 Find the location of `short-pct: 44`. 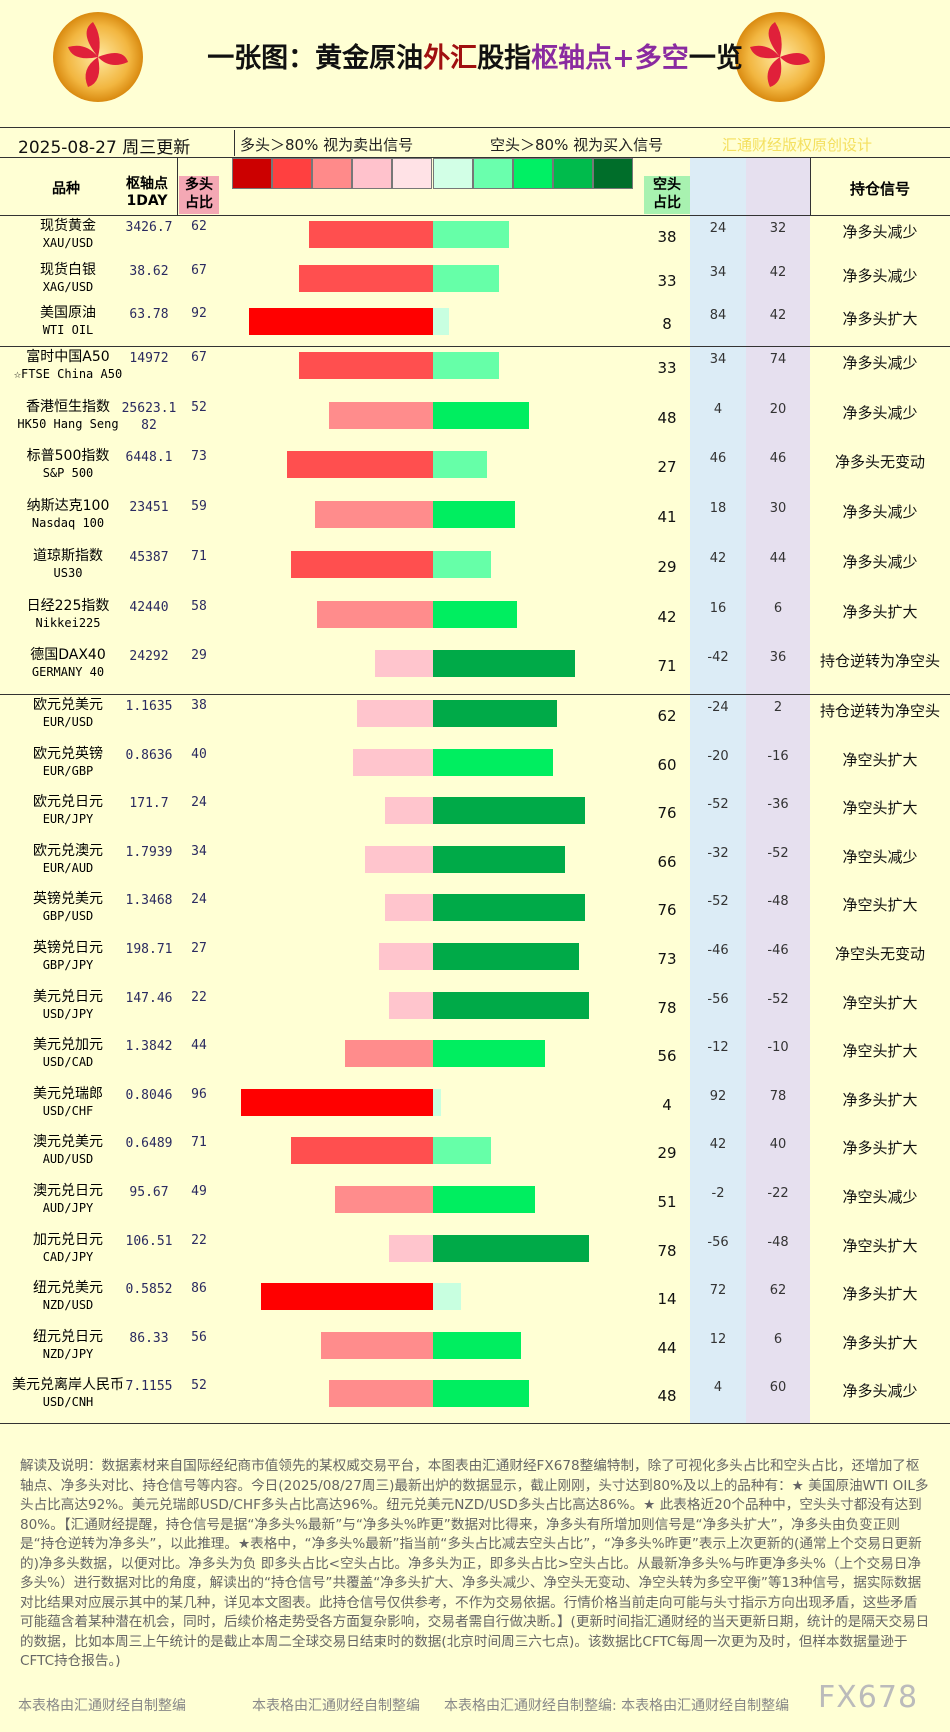

short-pct: 44 is located at coordinates (667, 1347).